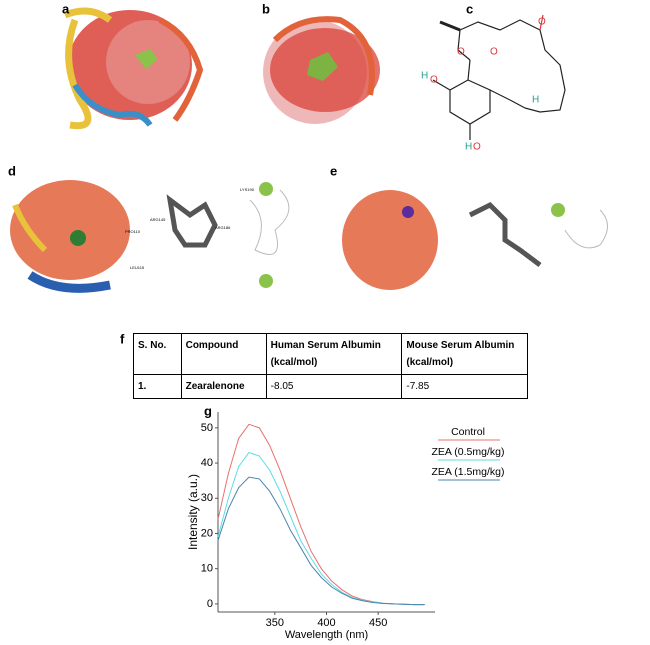  What do you see at coordinates (157, 354) in the screenshot?
I see `table-cell: S. No.` at bounding box center [157, 354].